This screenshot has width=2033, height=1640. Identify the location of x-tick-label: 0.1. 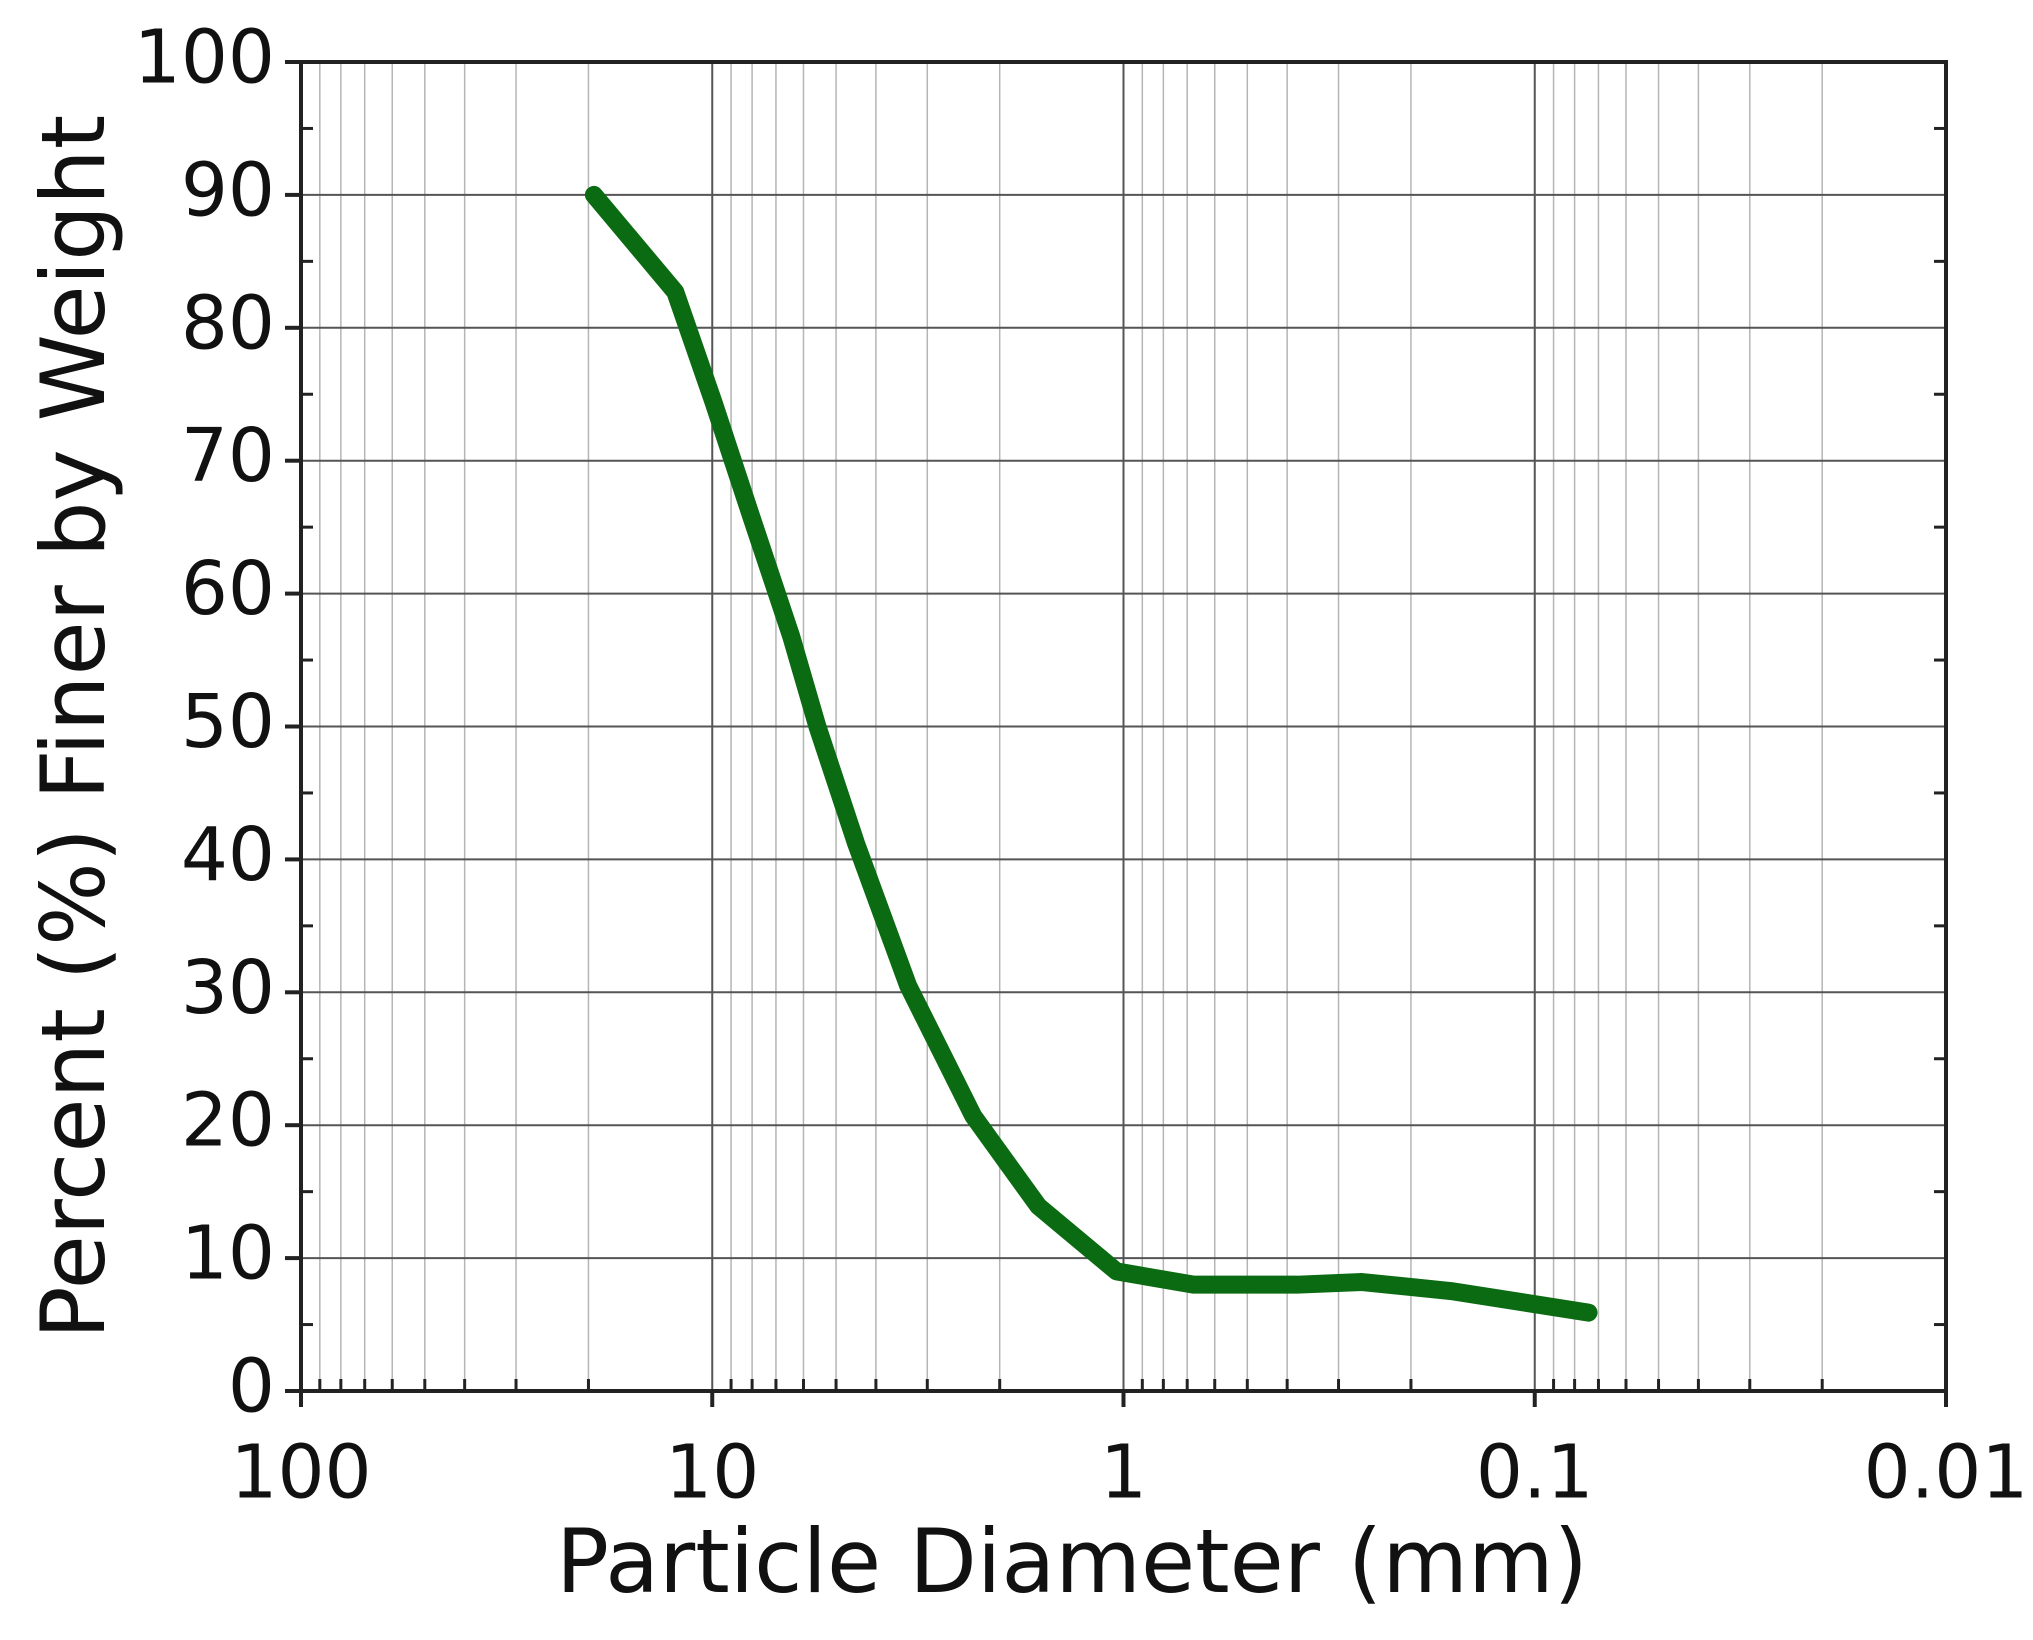
(1535, 1473).